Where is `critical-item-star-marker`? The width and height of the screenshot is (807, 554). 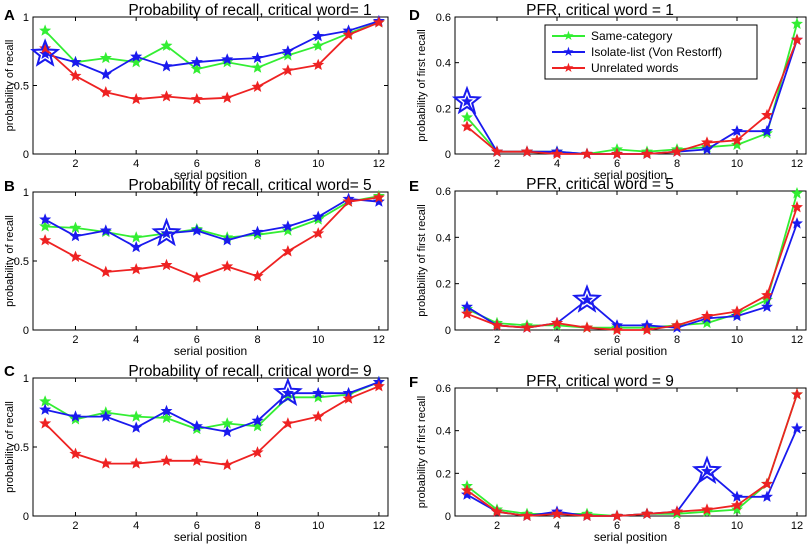 critical-item-star-marker is located at coordinates (166, 232).